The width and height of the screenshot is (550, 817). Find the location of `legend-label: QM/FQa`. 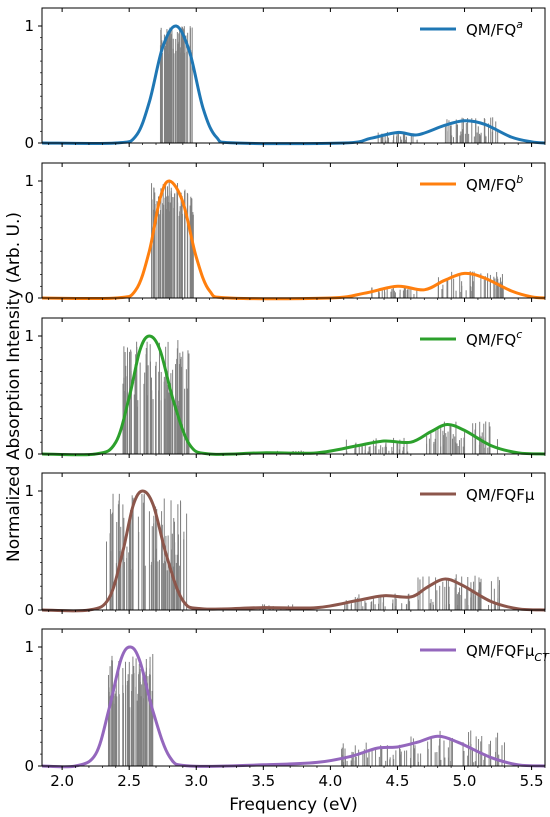

legend-label: QM/FQa is located at coordinates (494, 28).